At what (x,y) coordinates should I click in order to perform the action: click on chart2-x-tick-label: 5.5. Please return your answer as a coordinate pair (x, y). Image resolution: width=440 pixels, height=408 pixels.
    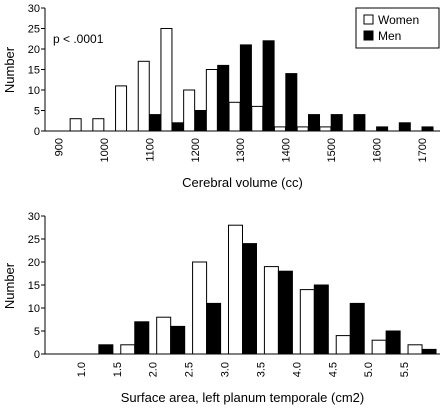
    Looking at the image, I should click on (405, 369).